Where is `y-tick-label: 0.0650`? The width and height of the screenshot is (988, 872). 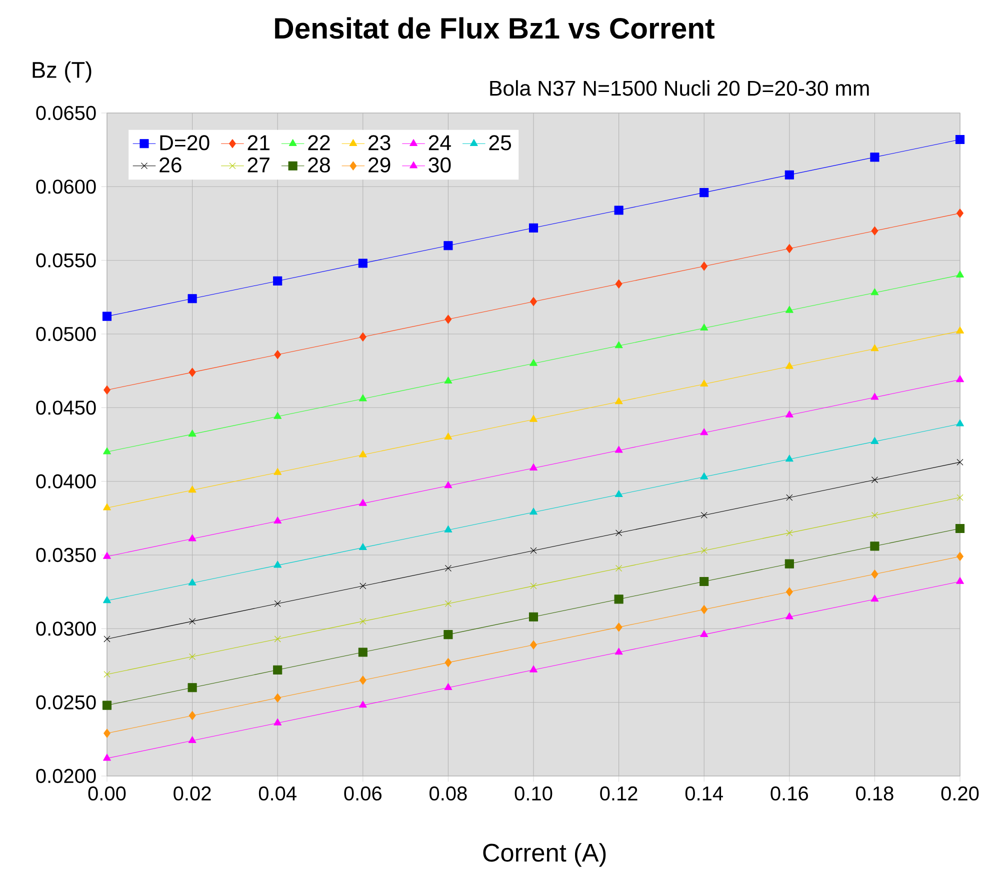
y-tick-label: 0.0650 is located at coordinates (66, 113).